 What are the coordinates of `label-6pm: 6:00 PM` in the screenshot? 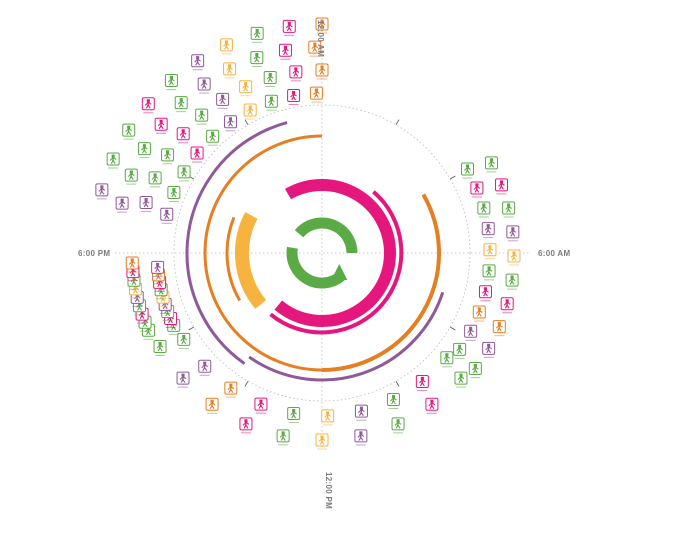 It's located at (94, 253).